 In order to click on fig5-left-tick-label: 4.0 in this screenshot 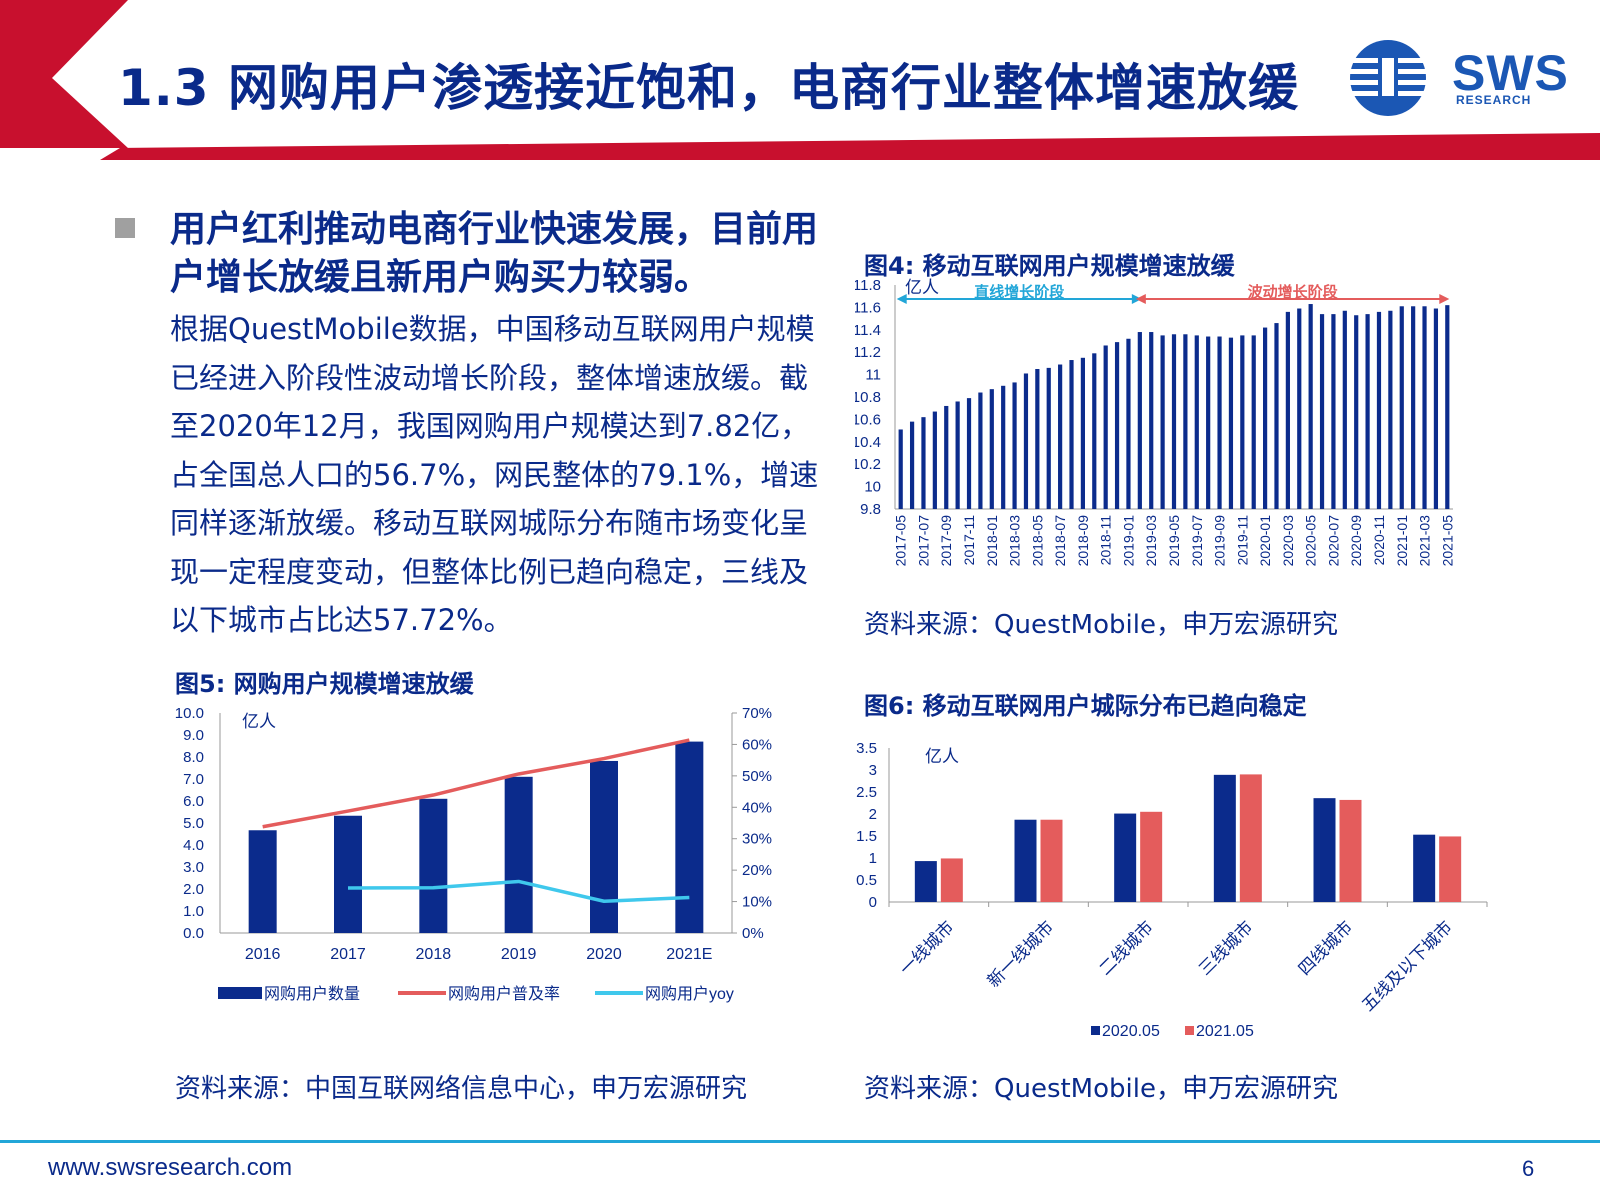, I will do `click(193, 845)`.